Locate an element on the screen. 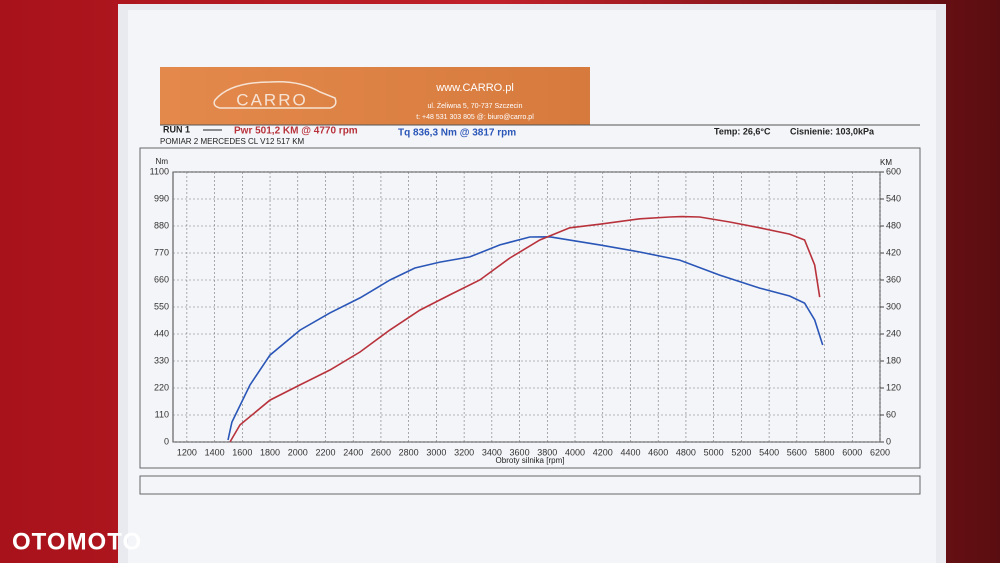 The height and width of the screenshot is (563, 1000). y-tick-label: 990 is located at coordinates (161, 198).